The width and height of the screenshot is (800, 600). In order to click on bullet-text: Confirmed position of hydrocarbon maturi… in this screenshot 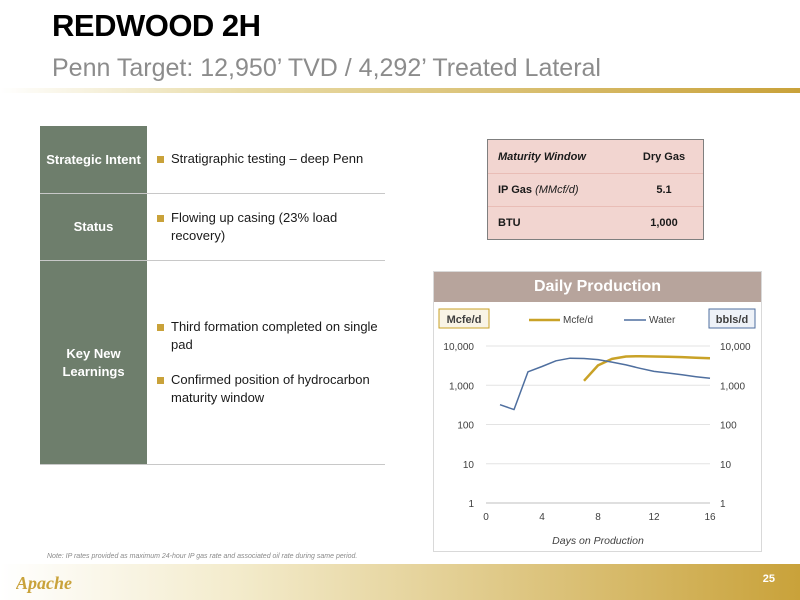, I will do `click(270, 388)`.